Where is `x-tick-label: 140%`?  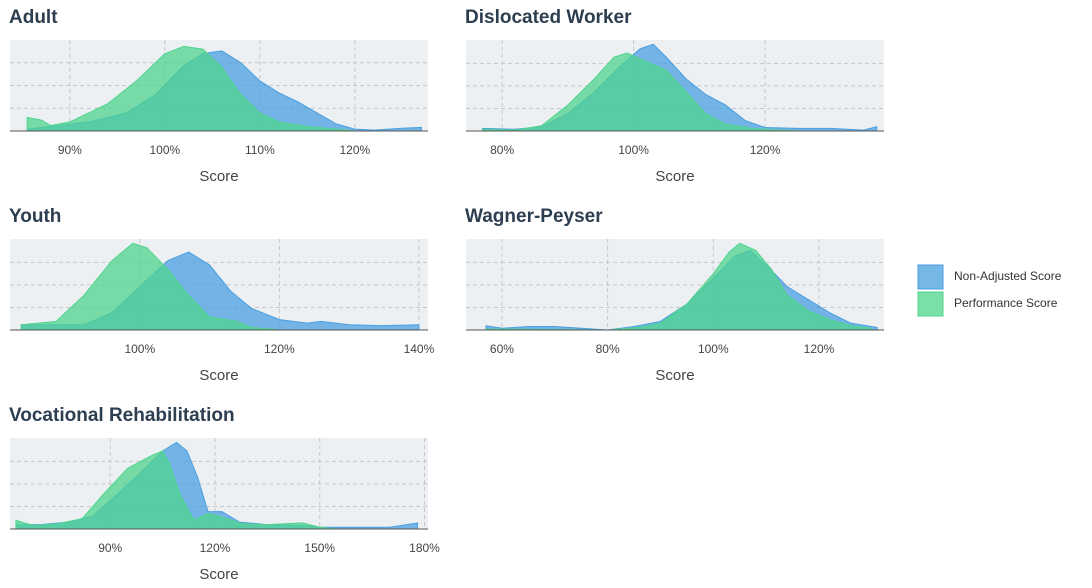 x-tick-label: 140% is located at coordinates (419, 349).